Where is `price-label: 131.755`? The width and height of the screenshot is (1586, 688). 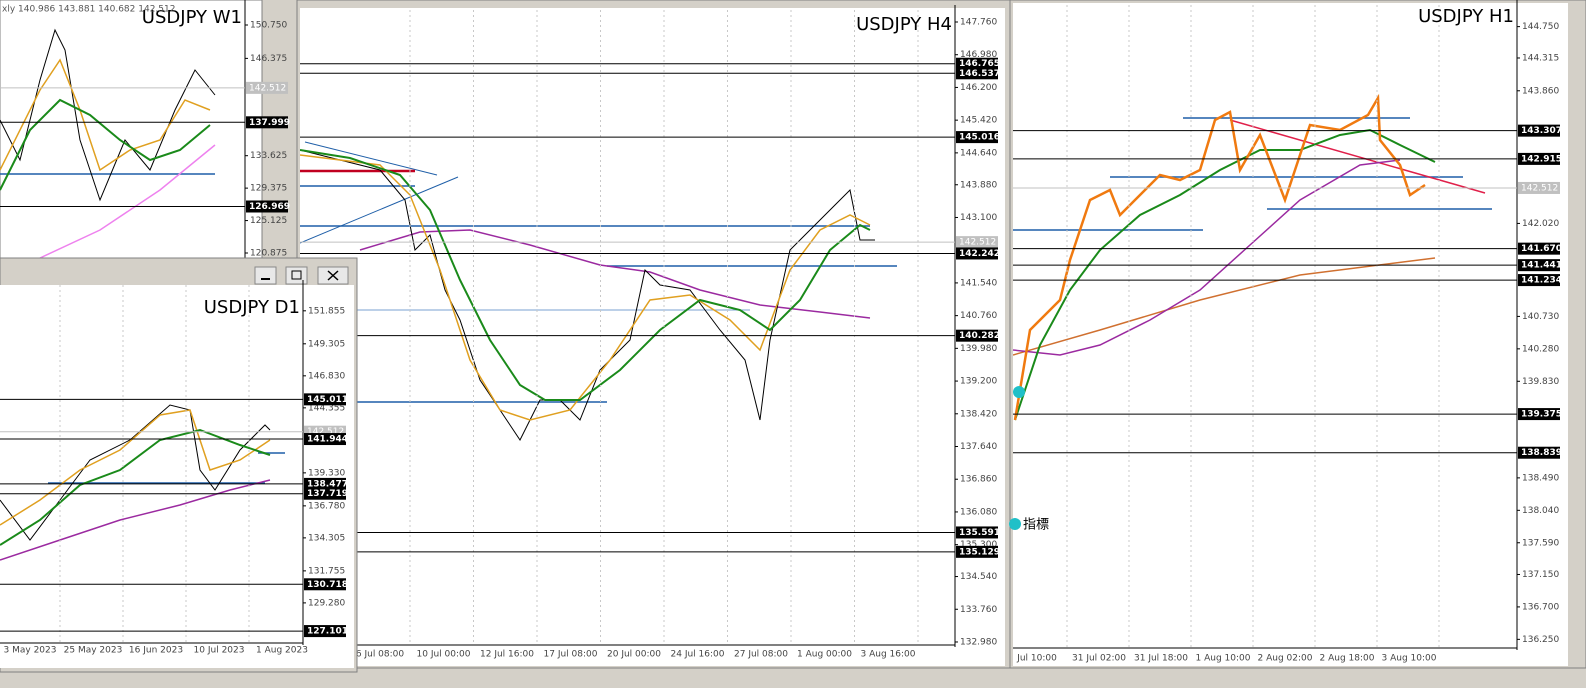
price-label: 131.755 is located at coordinates (326, 571).